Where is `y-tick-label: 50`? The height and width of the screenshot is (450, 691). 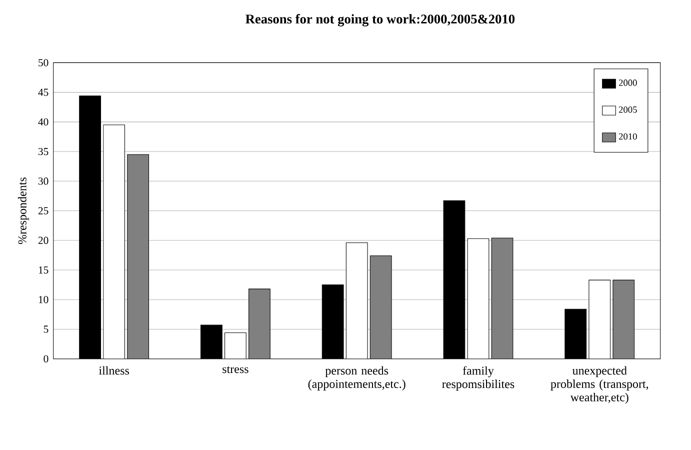
y-tick-label: 50 is located at coordinates (43, 63).